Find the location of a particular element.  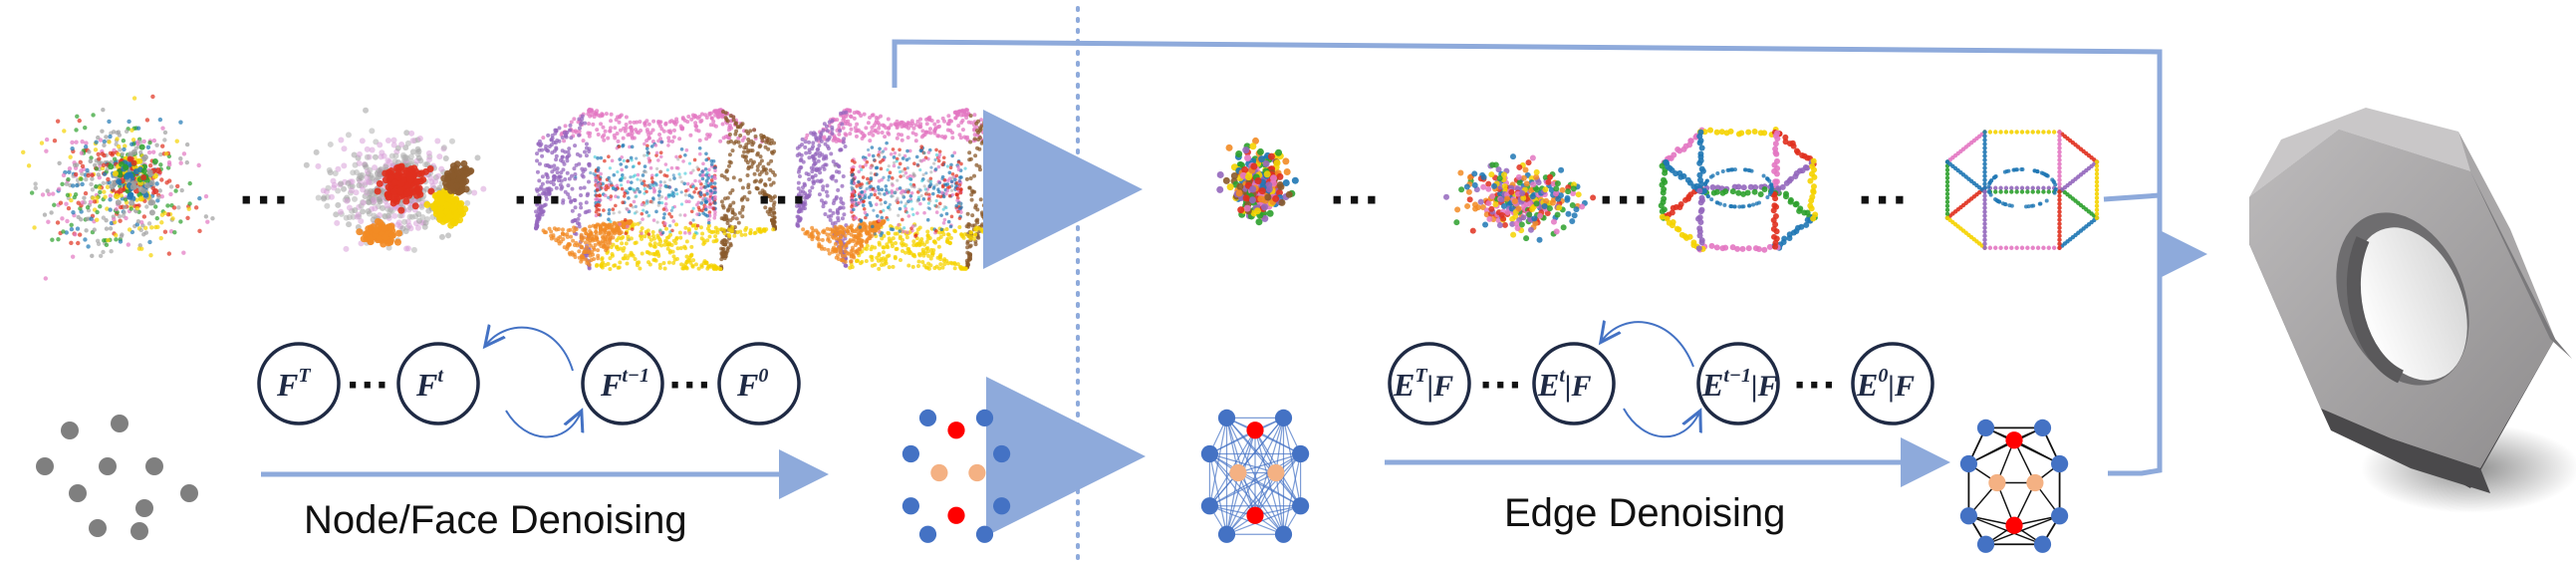

node-graph-final is located at coordinates (2014, 486).